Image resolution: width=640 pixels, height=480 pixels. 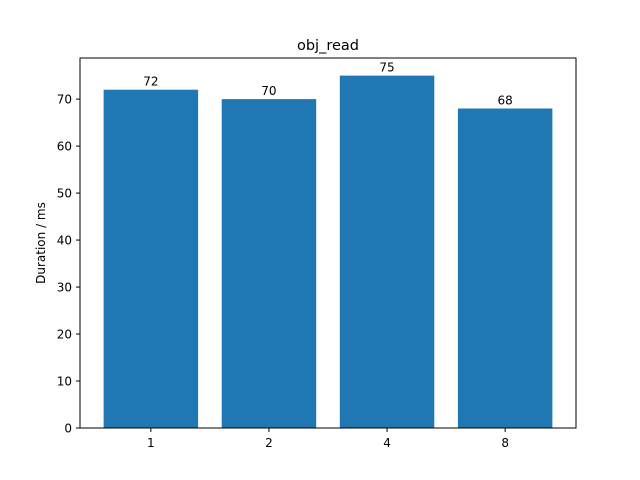 I want to click on data-label-1: 72, so click(x=150, y=82).